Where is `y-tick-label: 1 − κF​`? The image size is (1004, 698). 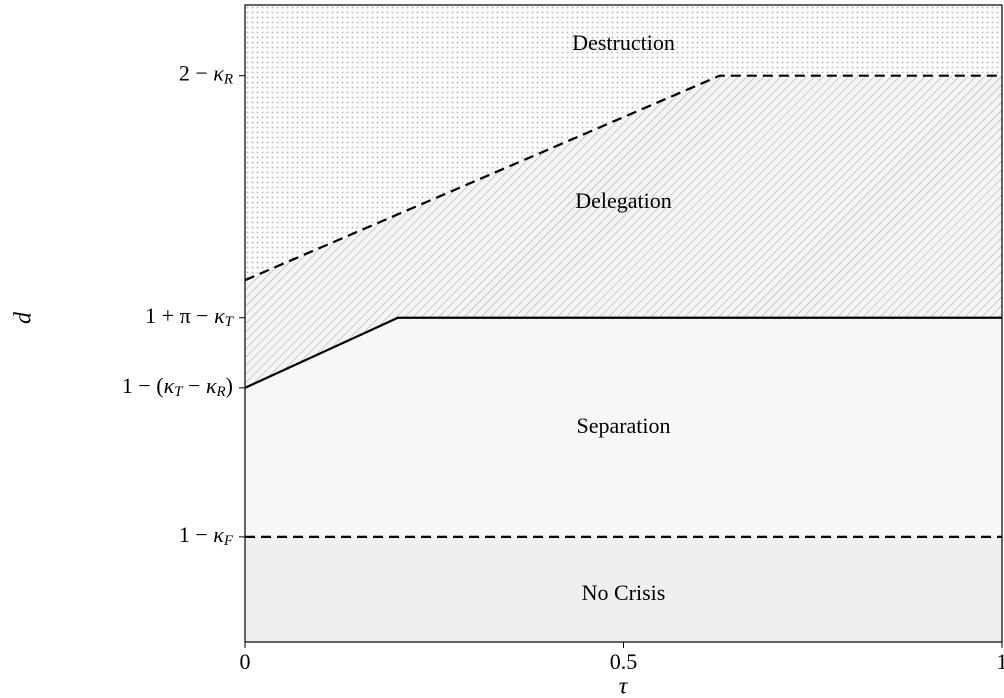 y-tick-label: 1 − κF​ is located at coordinates (206, 535).